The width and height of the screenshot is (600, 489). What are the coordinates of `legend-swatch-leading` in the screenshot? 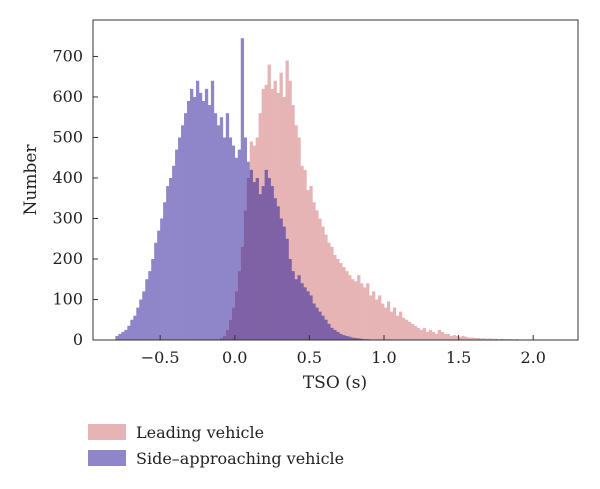 It's located at (107, 432).